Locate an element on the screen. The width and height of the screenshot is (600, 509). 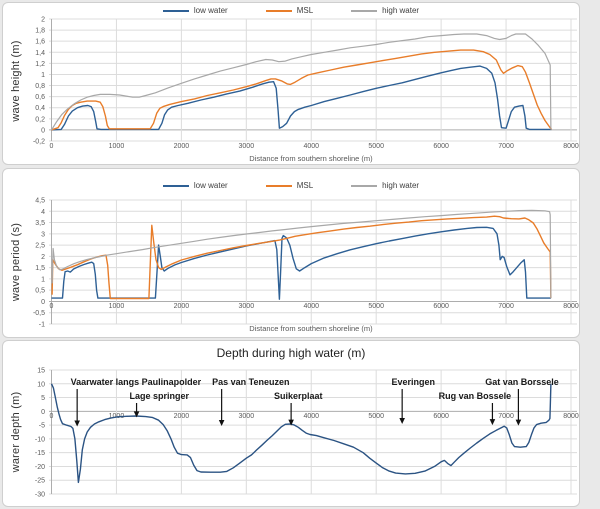
svg-text: 0,8 is located at coordinates (40, 86).